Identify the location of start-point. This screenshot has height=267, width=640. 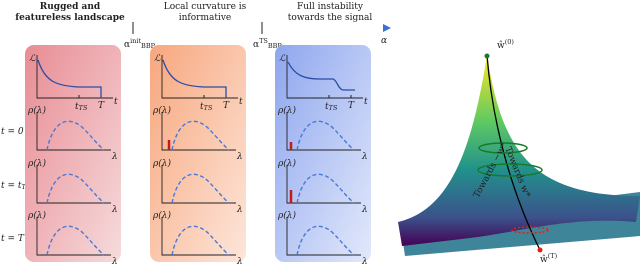
(487, 56).